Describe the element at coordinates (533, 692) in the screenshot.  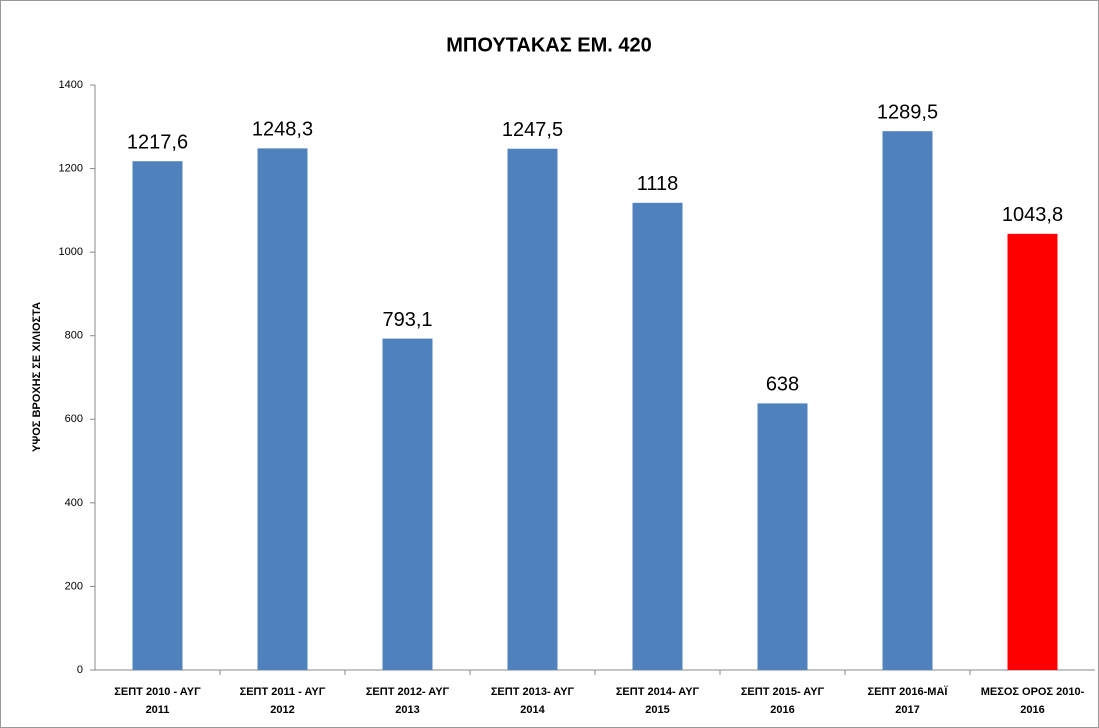
I see `x-tick-label: ΣΕΠΤ 2013- ΑΥΓ` at that location.